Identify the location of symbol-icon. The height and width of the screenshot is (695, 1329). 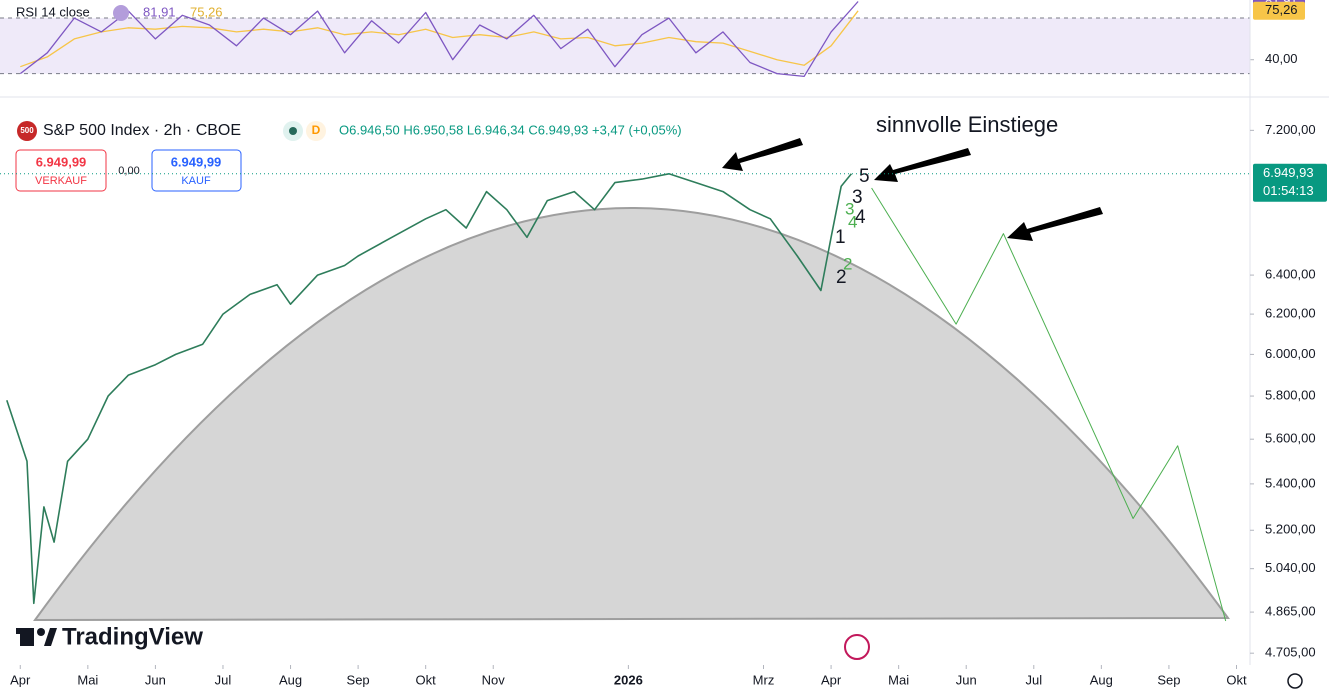
(27, 131).